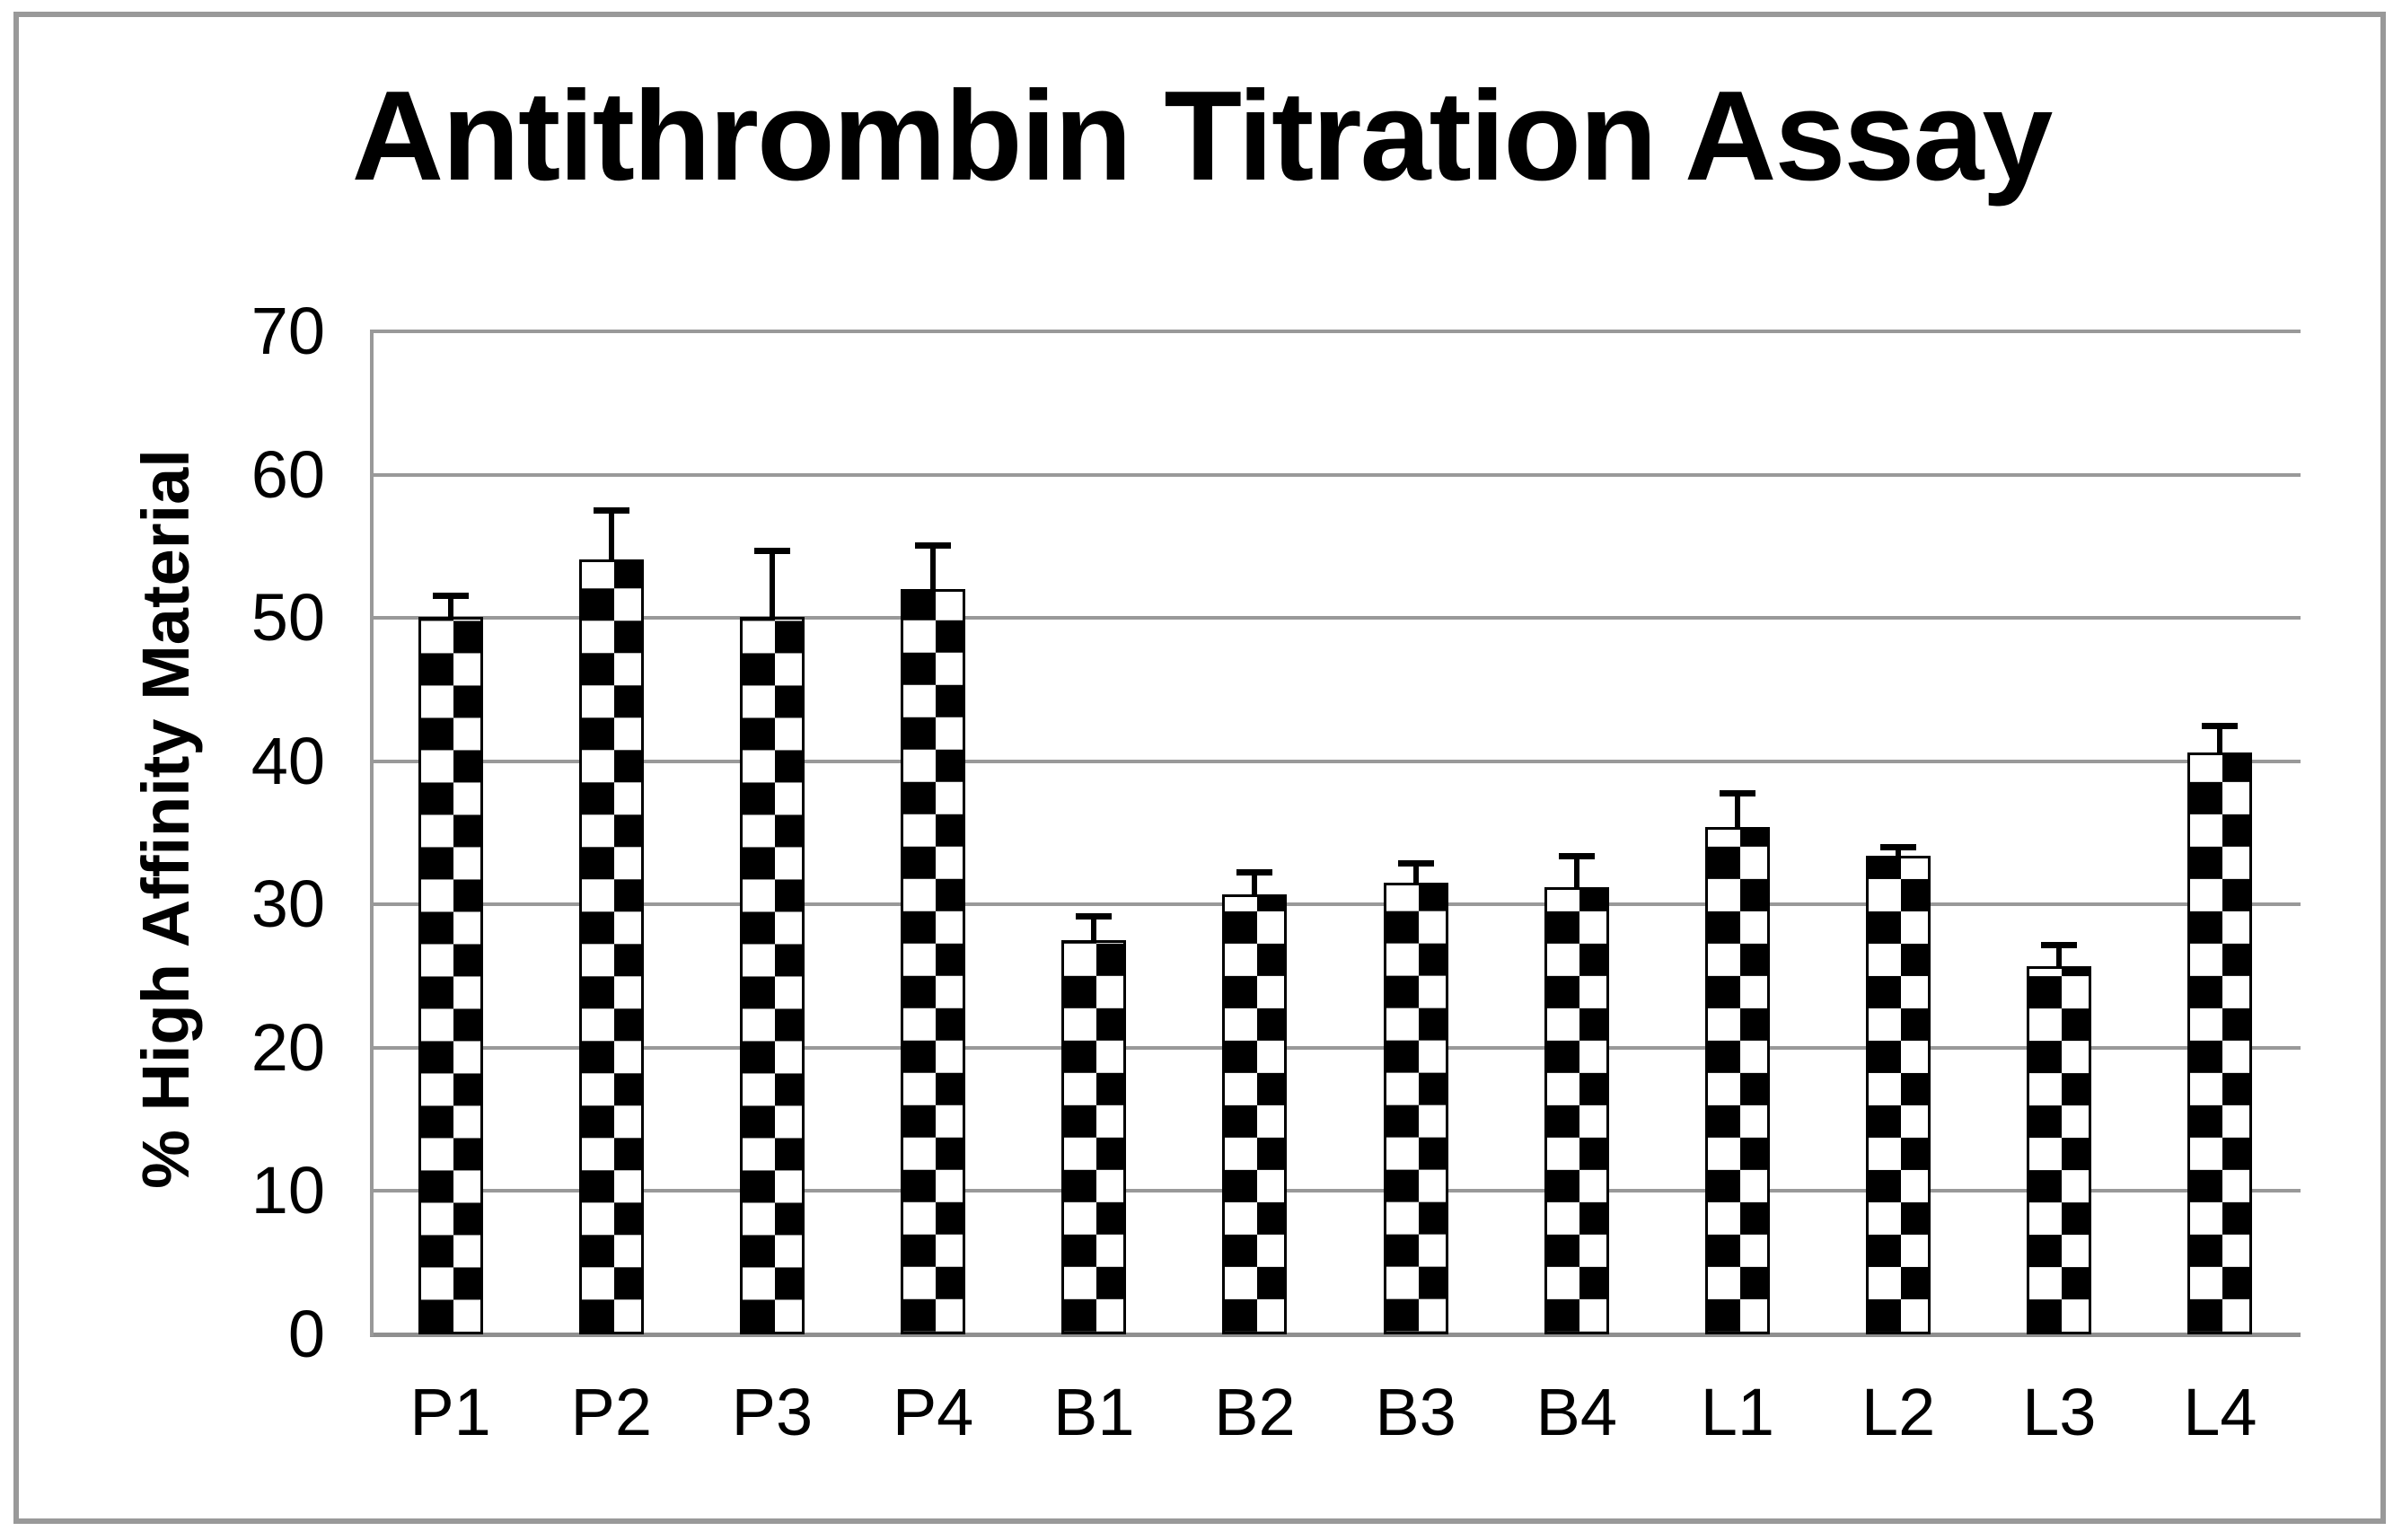 This screenshot has height=1540, width=2402. I want to click on x-axis-line, so click(1335, 1335).